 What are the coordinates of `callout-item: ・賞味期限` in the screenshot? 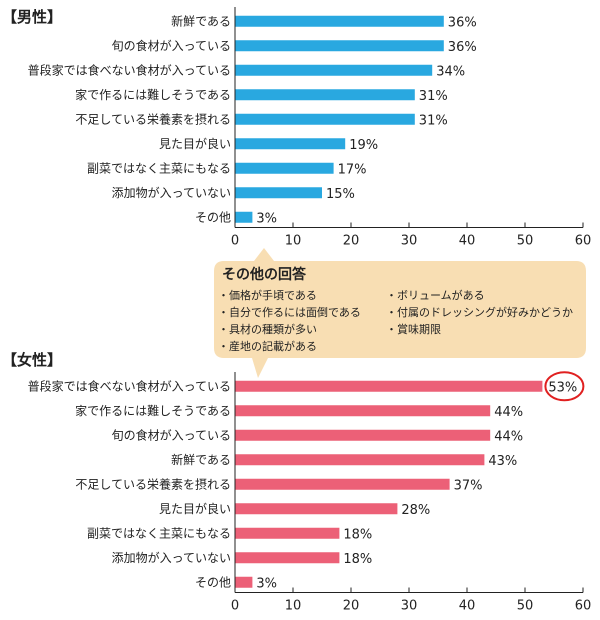 It's located at (413, 329).